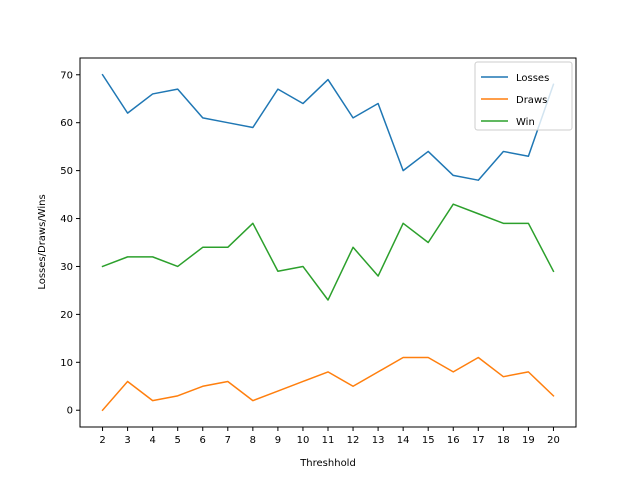  What do you see at coordinates (203, 440) in the screenshot?
I see `x-tick-label: 6` at bounding box center [203, 440].